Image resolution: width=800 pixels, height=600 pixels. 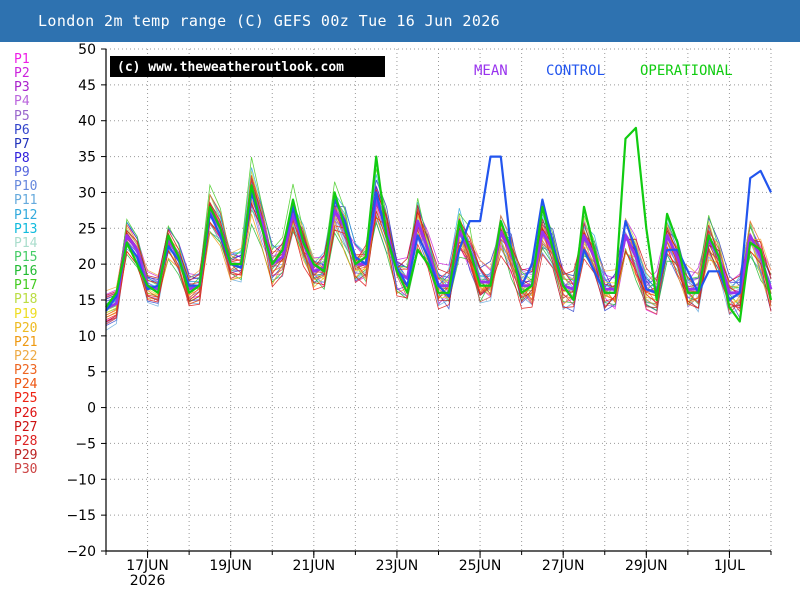 I want to click on legend-item-p9: P9, so click(x=22, y=173).